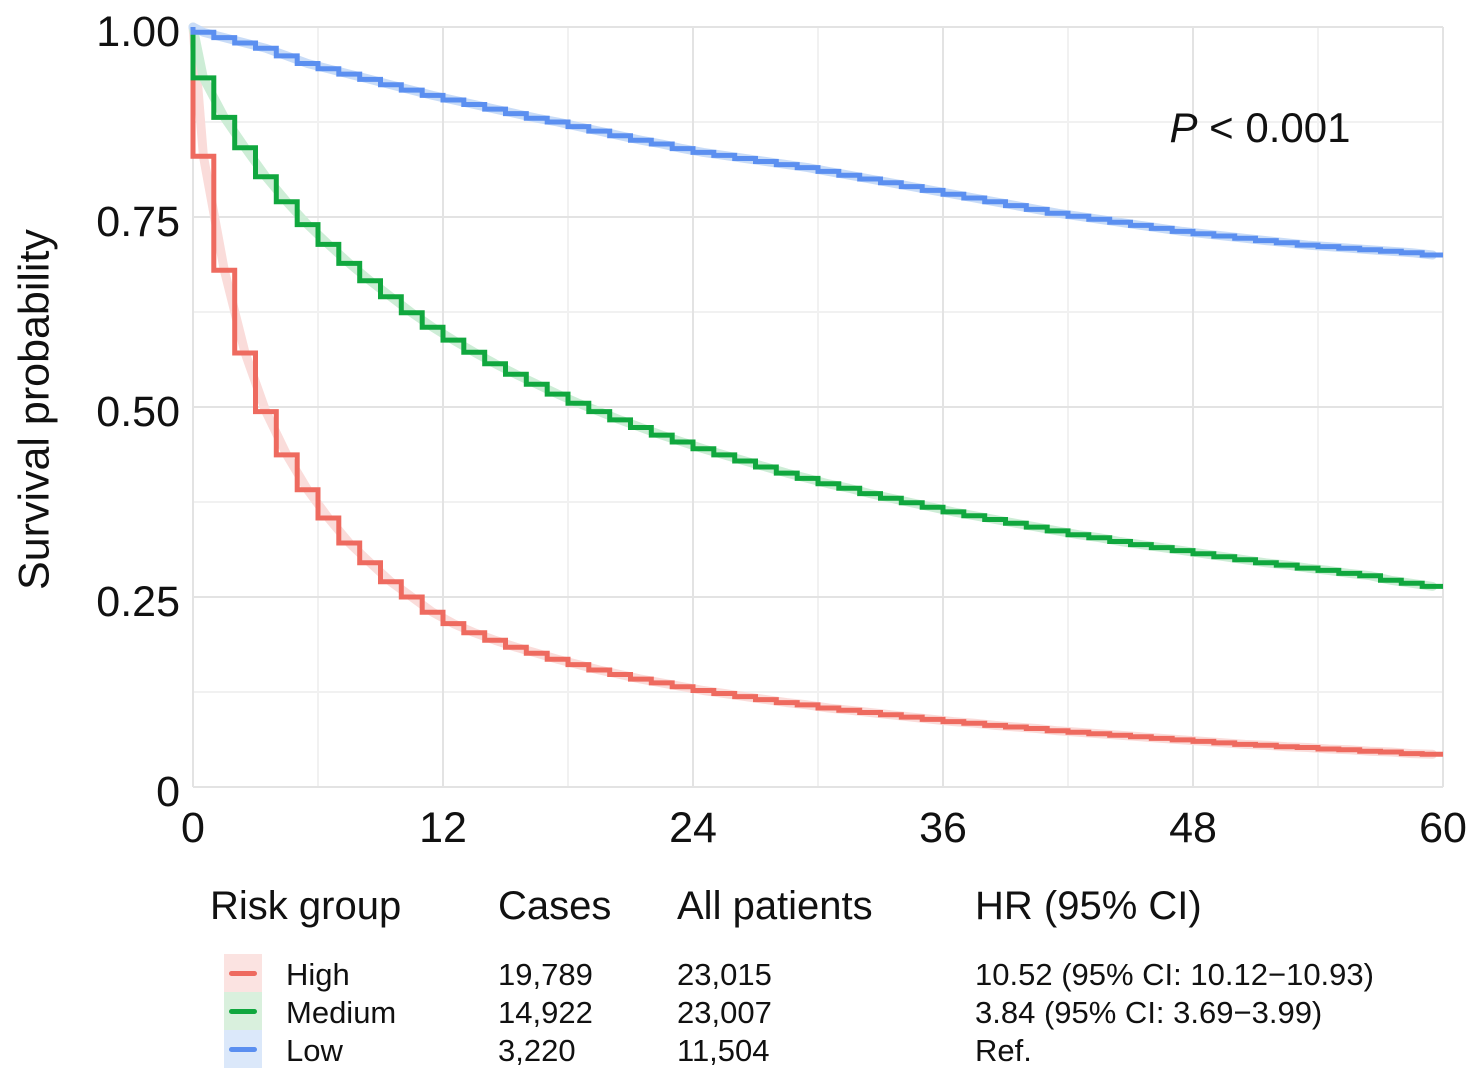  Describe the element at coordinates (1003, 1050) in the screenshot. I see `legend-hr-value: Ref.` at that location.